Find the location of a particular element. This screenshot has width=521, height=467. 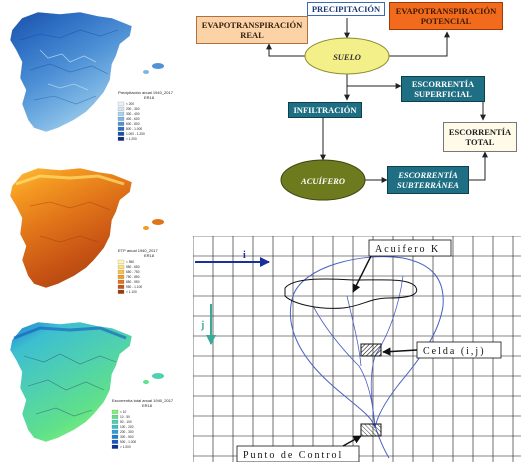

legend-item-label: 10 - 50 is located at coordinates (125, 417).